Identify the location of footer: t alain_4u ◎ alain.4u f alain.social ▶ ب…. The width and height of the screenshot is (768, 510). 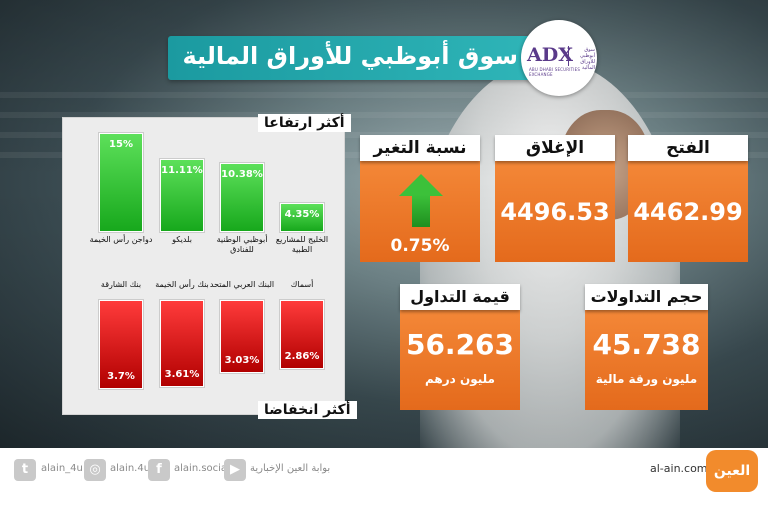
(384, 479).